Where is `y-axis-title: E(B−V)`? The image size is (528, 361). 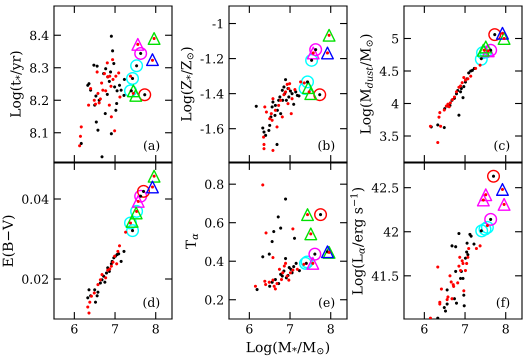
y-axis-title: E(B−V) is located at coordinates (9, 241).